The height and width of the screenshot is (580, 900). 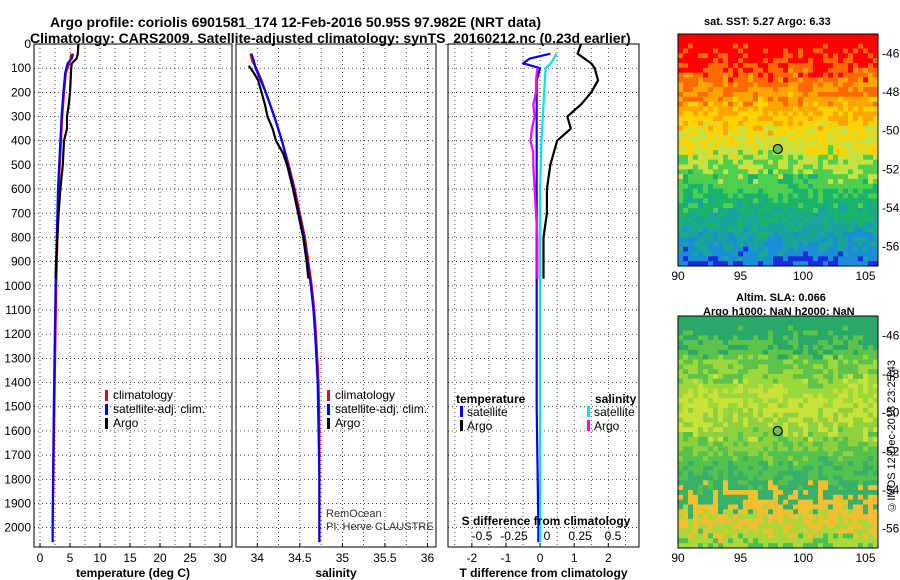 I want to click on x-tick-label: 35, so click(x=343, y=558).